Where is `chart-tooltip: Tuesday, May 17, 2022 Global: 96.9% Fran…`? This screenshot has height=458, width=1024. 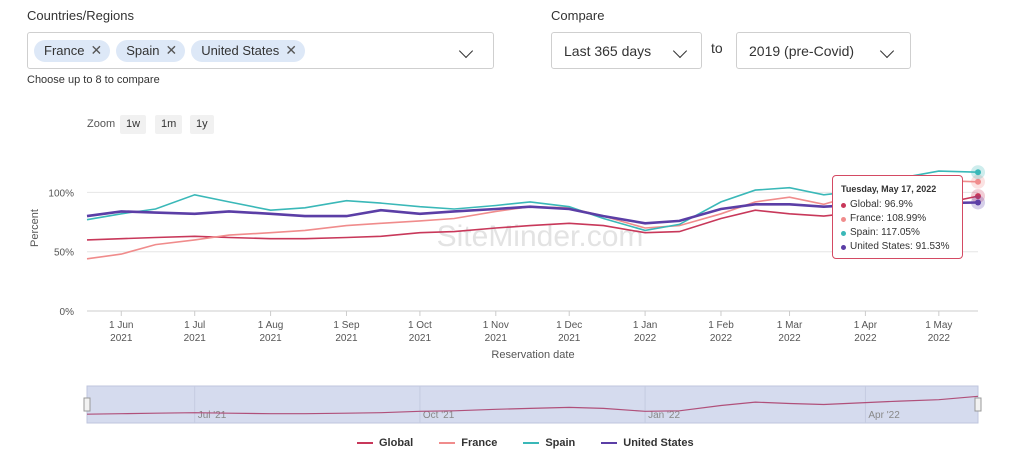
chart-tooltip: Tuesday, May 17, 2022 Global: 96.9% Fran… is located at coordinates (897, 217).